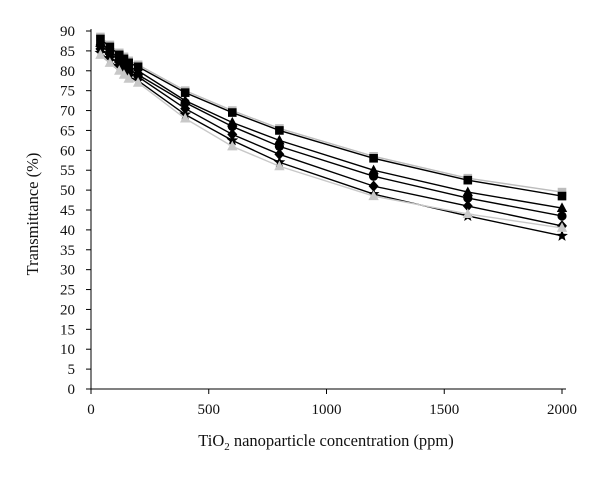 This screenshot has height=480, width=600. I want to click on y-tick-label: 55, so click(67, 171).